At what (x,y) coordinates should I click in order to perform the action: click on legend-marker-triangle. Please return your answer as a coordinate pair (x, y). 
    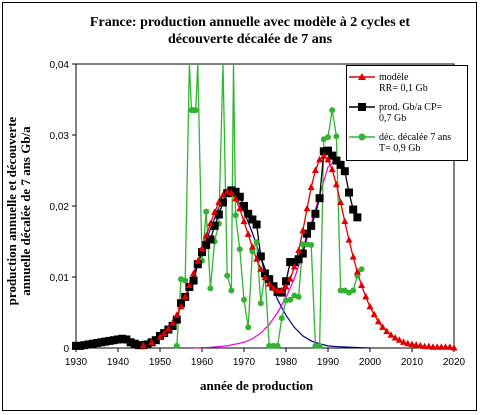
    Looking at the image, I should click on (362, 76).